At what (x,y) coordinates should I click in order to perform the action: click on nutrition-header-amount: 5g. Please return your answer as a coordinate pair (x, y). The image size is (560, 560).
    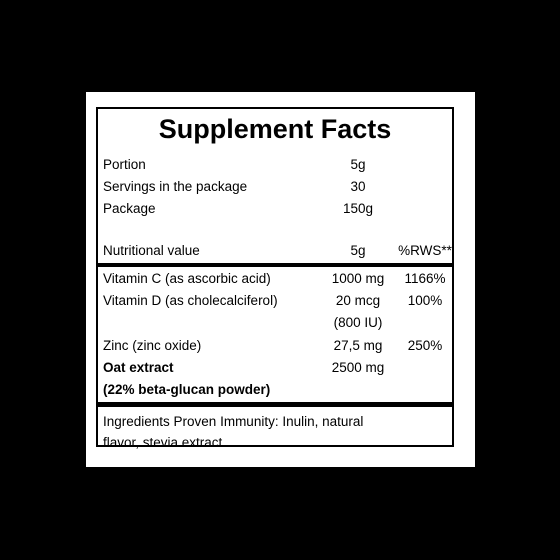
    Looking at the image, I should click on (358, 250).